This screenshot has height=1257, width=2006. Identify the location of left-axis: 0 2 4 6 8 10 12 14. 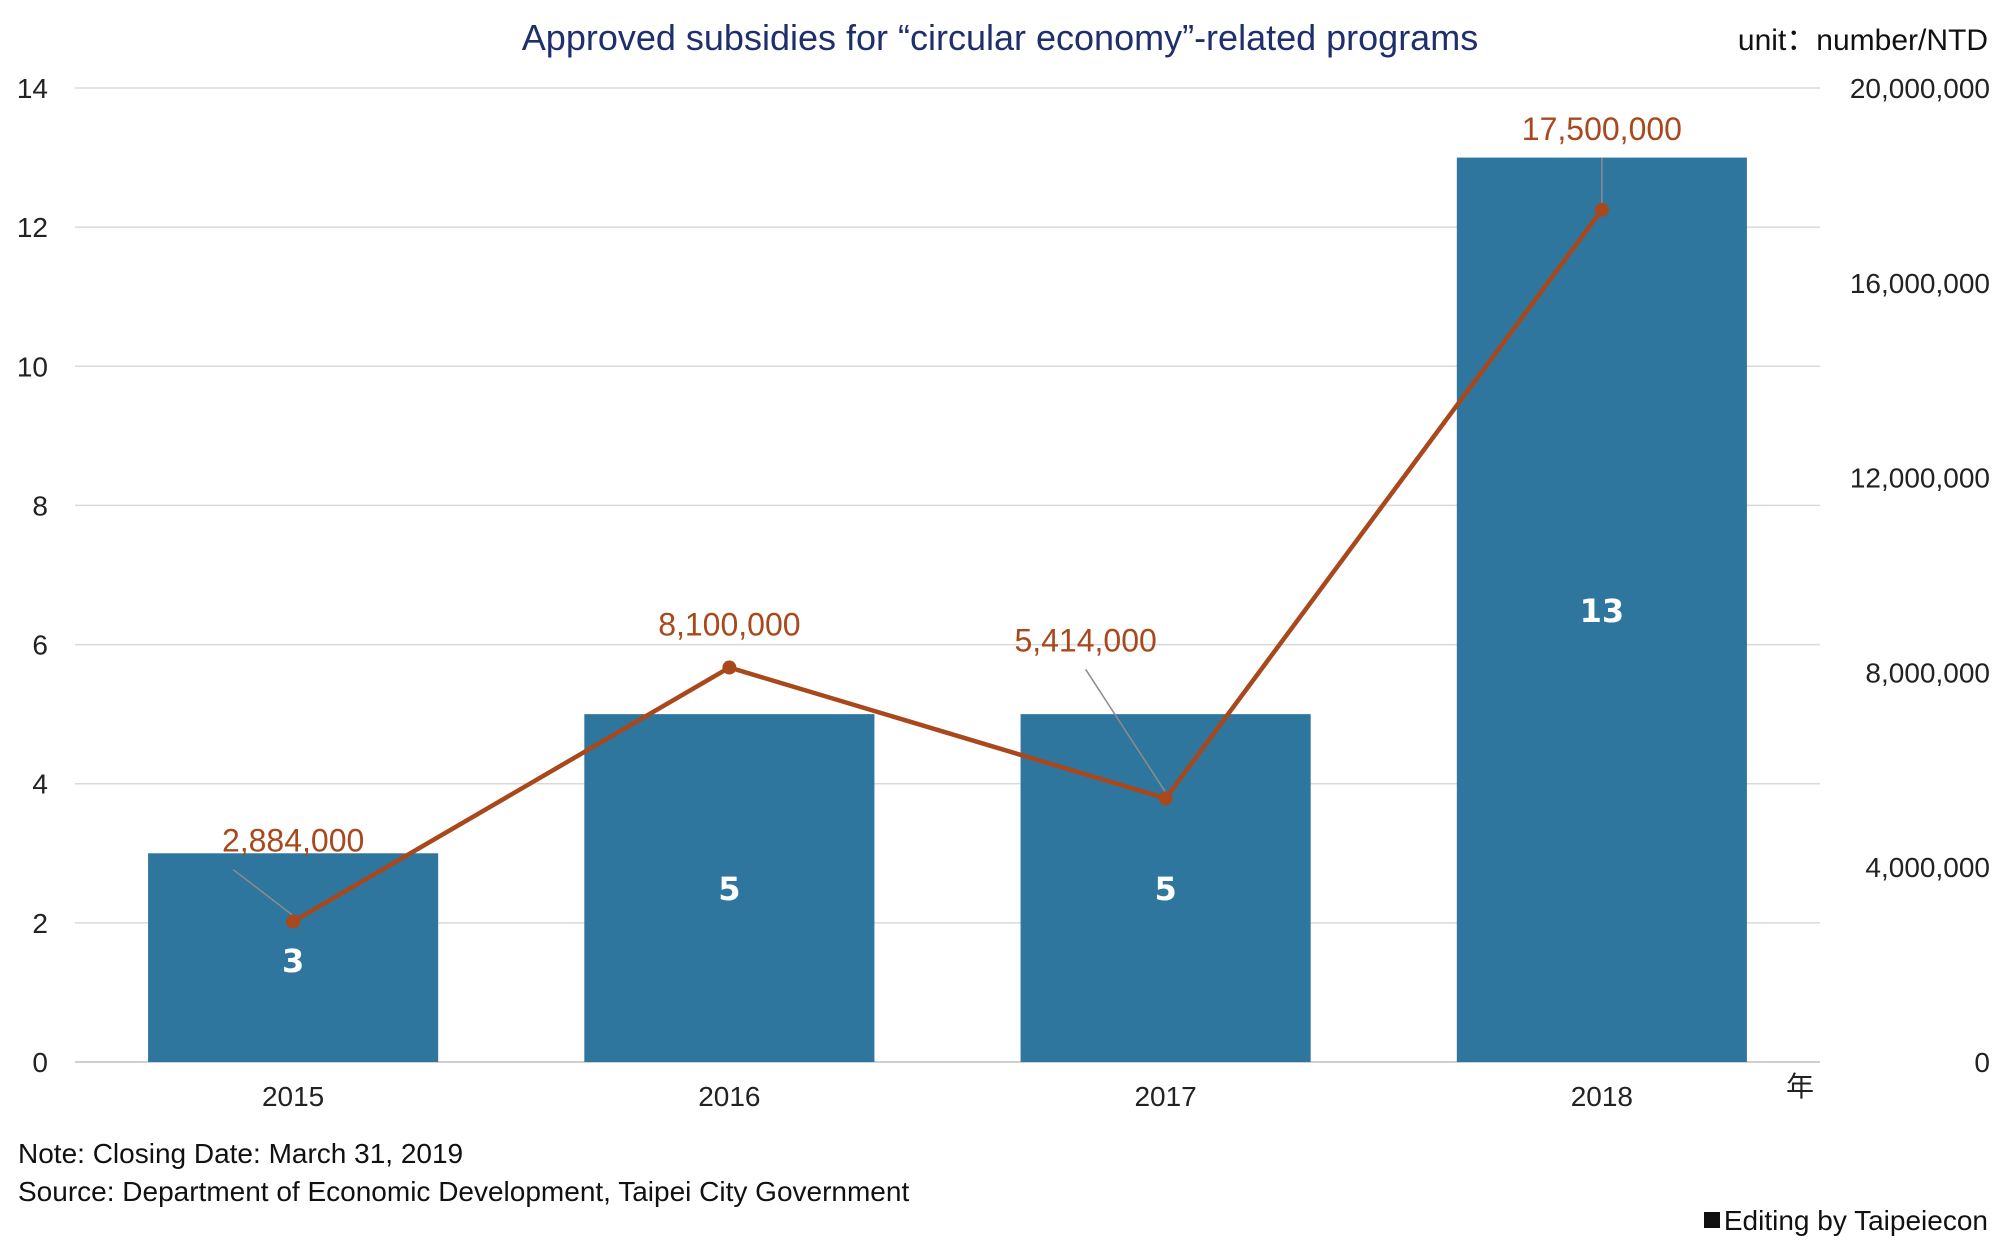
(32, 575).